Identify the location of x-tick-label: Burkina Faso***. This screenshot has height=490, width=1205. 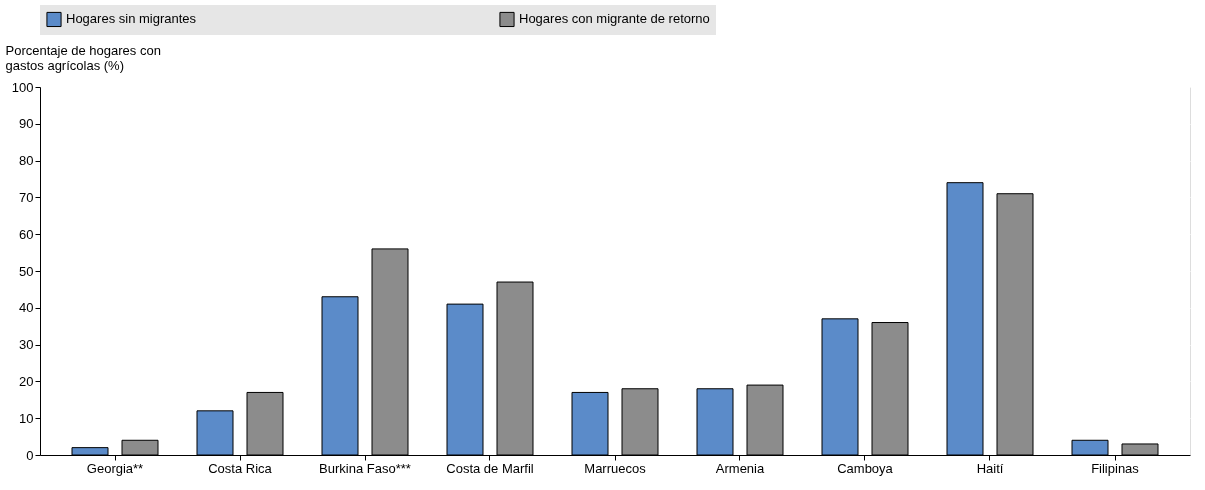
(365, 468).